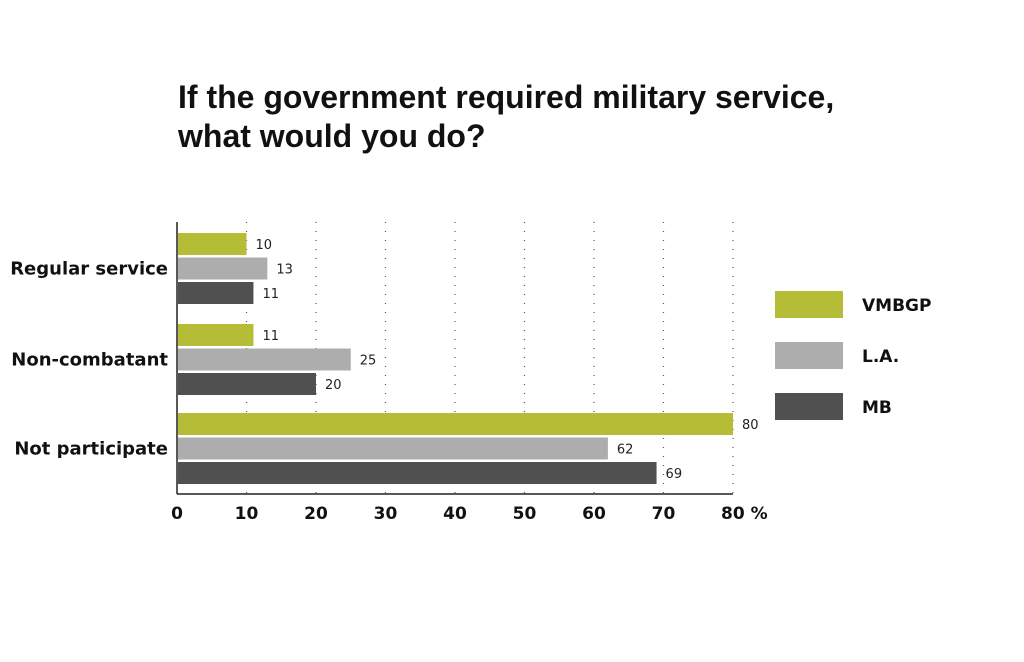 This screenshot has width=1024, height=662. I want to click on data-label: 20, so click(333, 385).